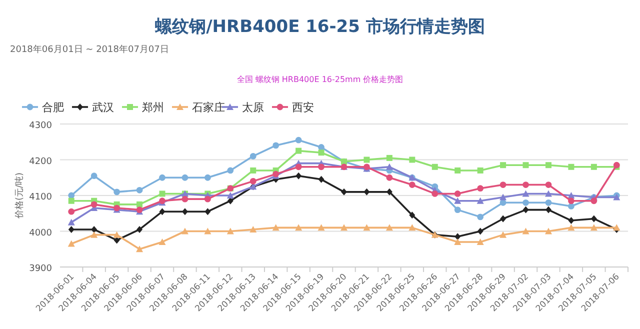 This screenshot has width=640, height=329. What do you see at coordinates (320, 79) in the screenshot?
I see `text: 全国 螺纹钢 HRB400E 16-25mm 价格走势图` at bounding box center [320, 79].